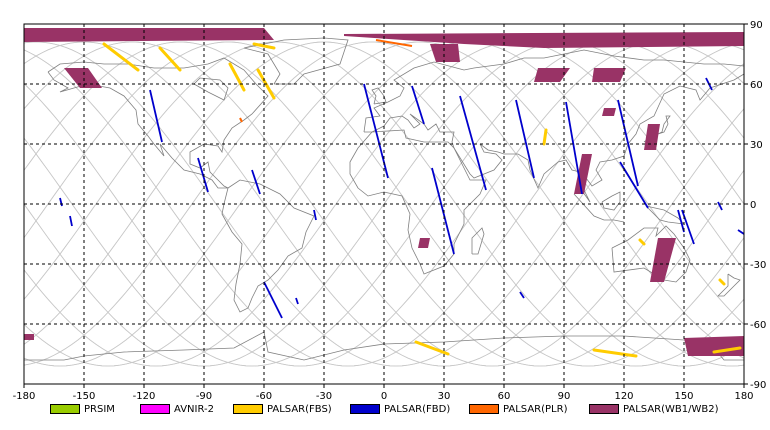  What do you see at coordinates (248, 409) in the screenshot?
I see `legend-swatch-palsar-fbs` at bounding box center [248, 409].